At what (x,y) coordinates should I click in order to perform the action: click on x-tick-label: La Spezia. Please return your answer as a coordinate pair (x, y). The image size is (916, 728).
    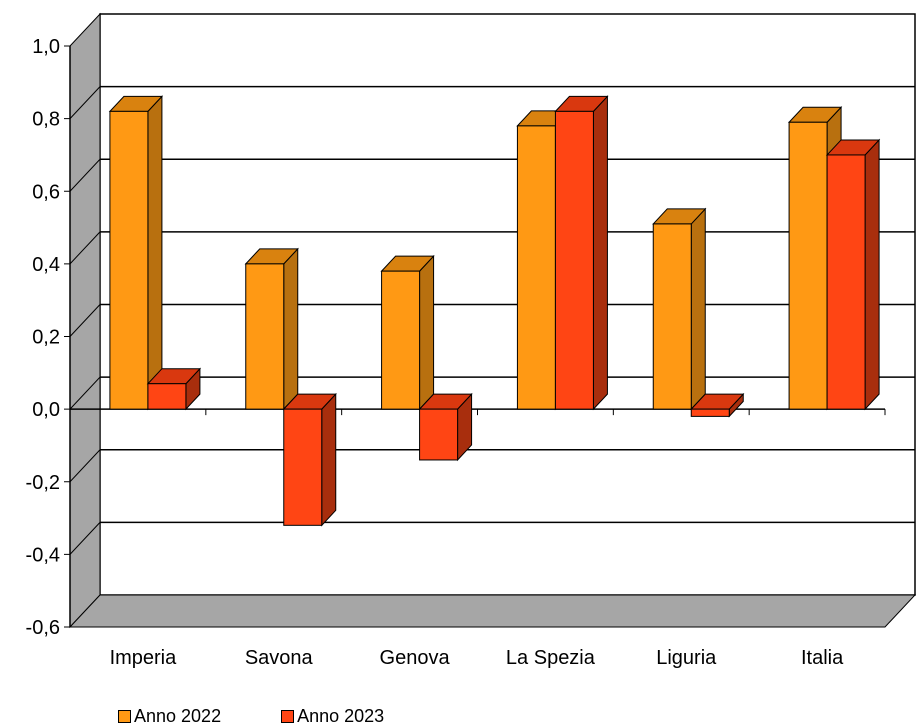
    Looking at the image, I should click on (551, 658).